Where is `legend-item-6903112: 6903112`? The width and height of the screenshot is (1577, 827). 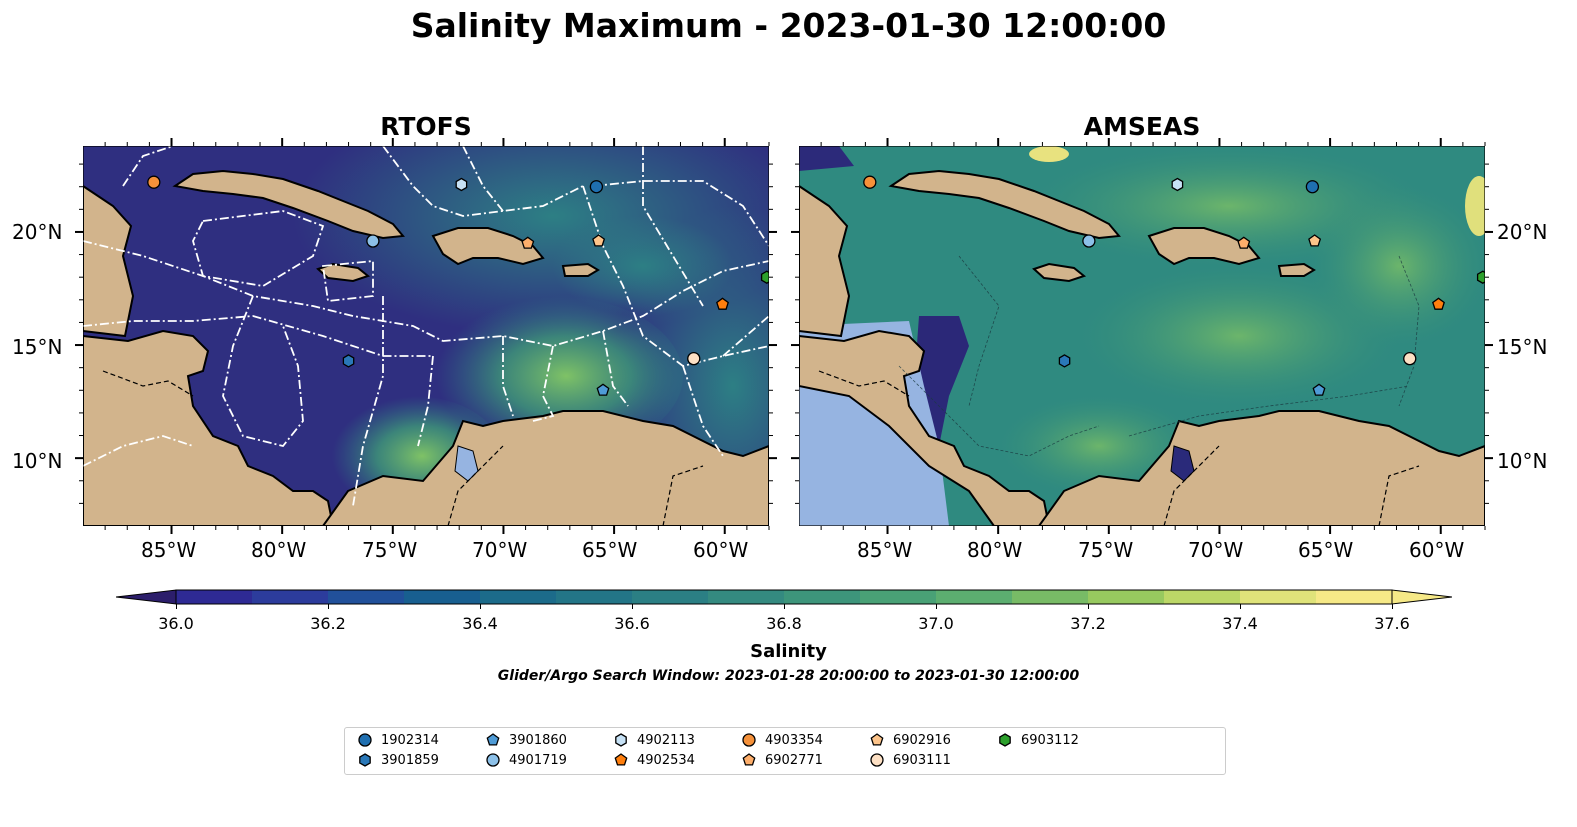 legend-item-6903112: 6903112 is located at coordinates (1038, 740).